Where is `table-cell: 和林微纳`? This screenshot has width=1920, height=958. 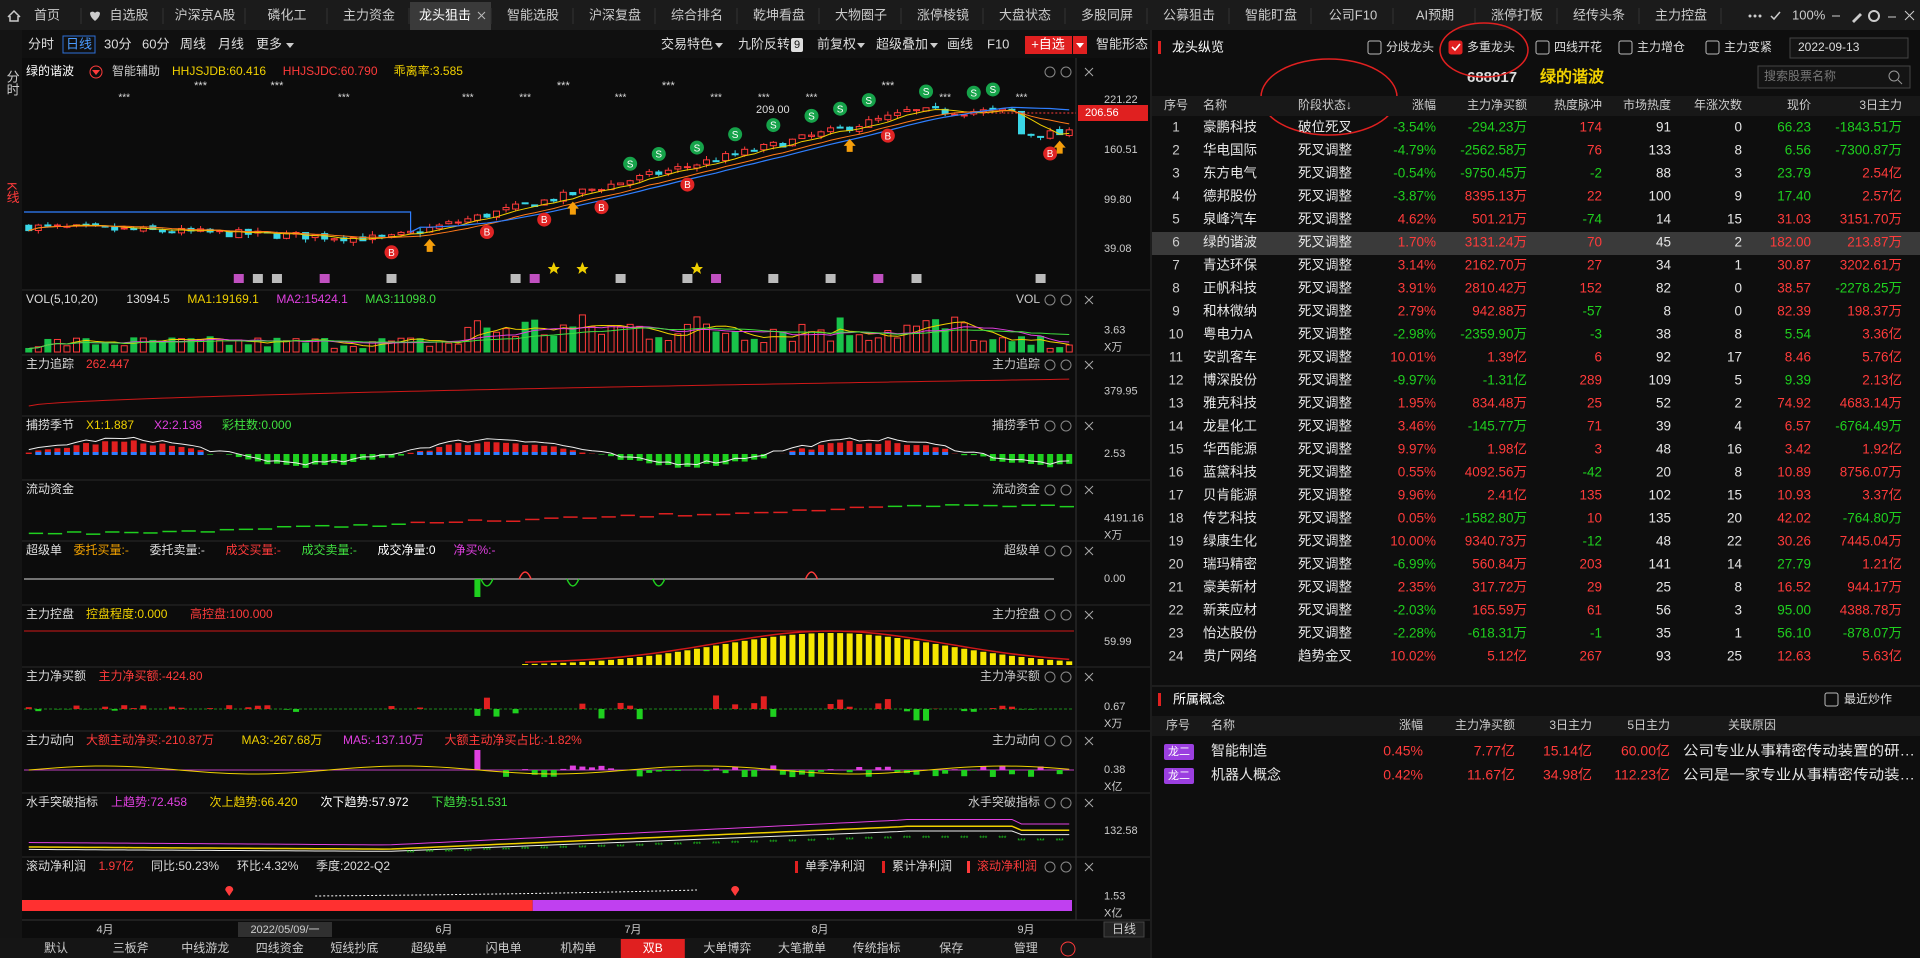
table-cell: 和林微纳 is located at coordinates (1230, 311).